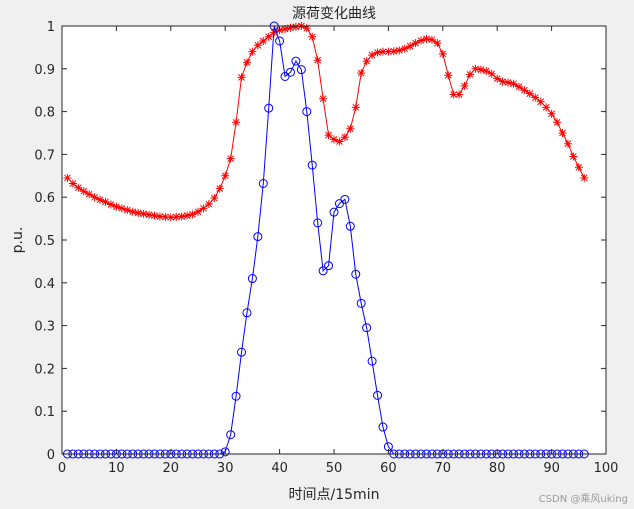 This screenshot has height=509, width=634. What do you see at coordinates (225, 468) in the screenshot?
I see `x-tick-label: 30` at bounding box center [225, 468].